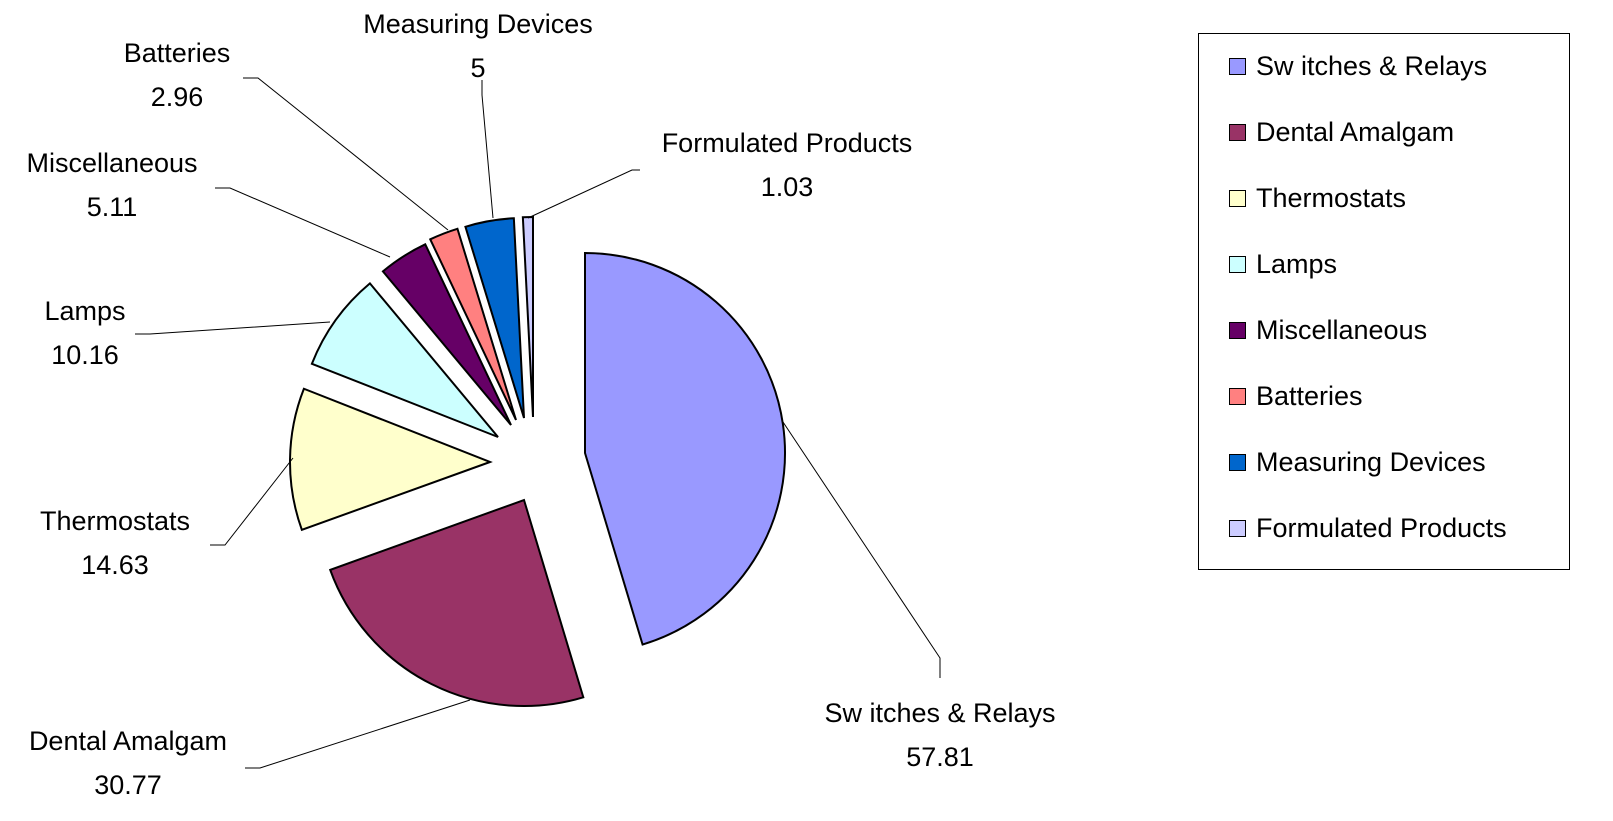  Describe the element at coordinates (1372, 66) in the screenshot. I see `legend-label: Sw itches & Relays` at that location.